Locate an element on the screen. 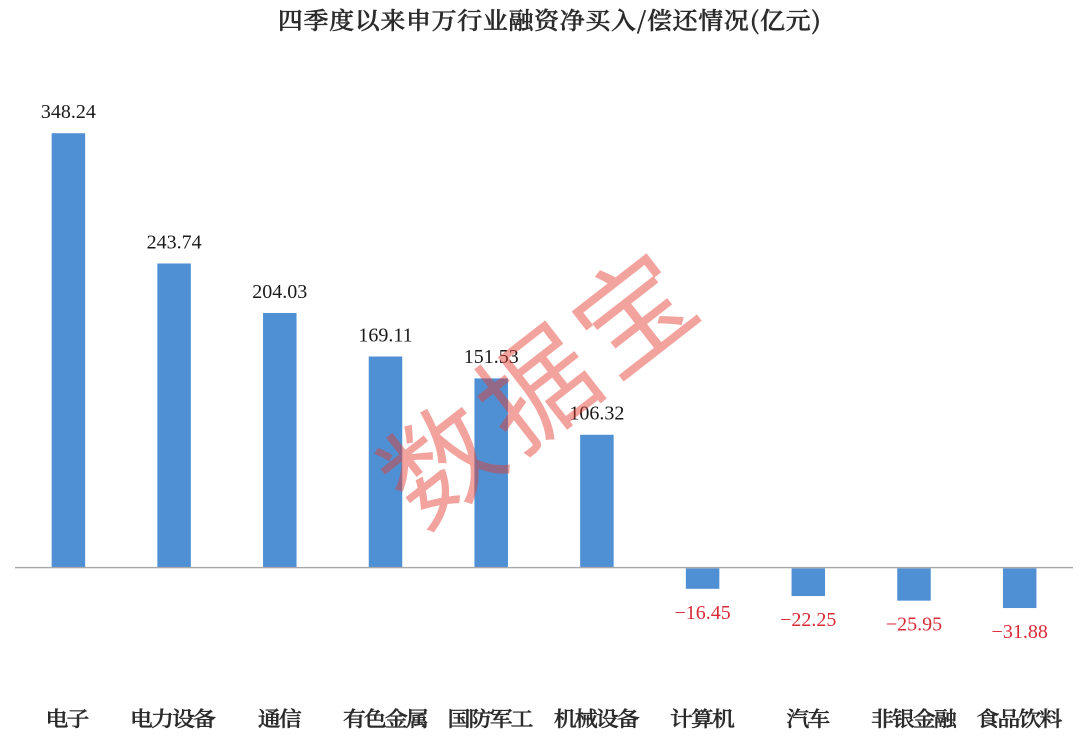  svg-text: −16.45 is located at coordinates (702, 613).